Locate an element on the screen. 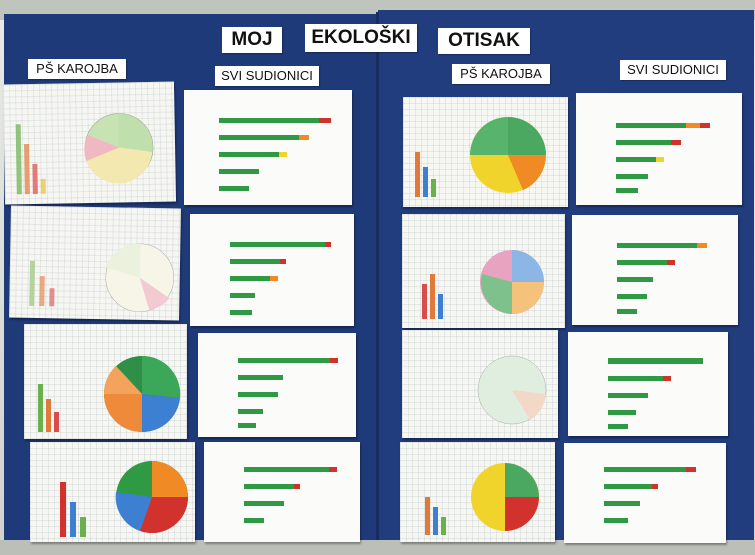 This screenshot has width=755, height=555. label-left-all: SVI SUDIONICI is located at coordinates (267, 76).